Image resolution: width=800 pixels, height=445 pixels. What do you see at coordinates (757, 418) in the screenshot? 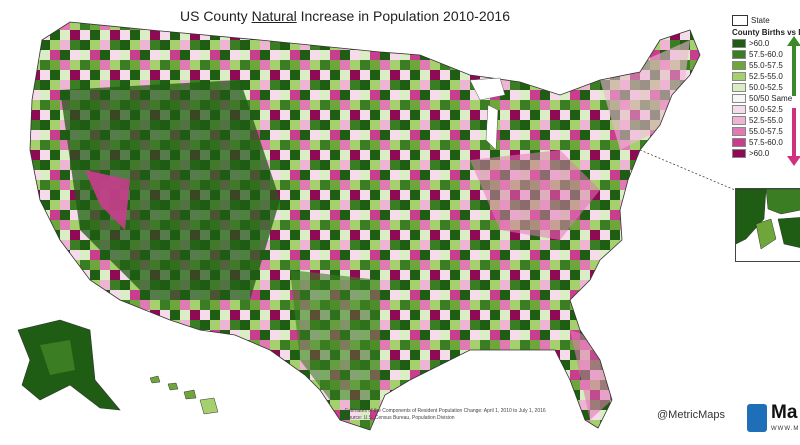
I see `logo-mark-icon` at bounding box center [757, 418].